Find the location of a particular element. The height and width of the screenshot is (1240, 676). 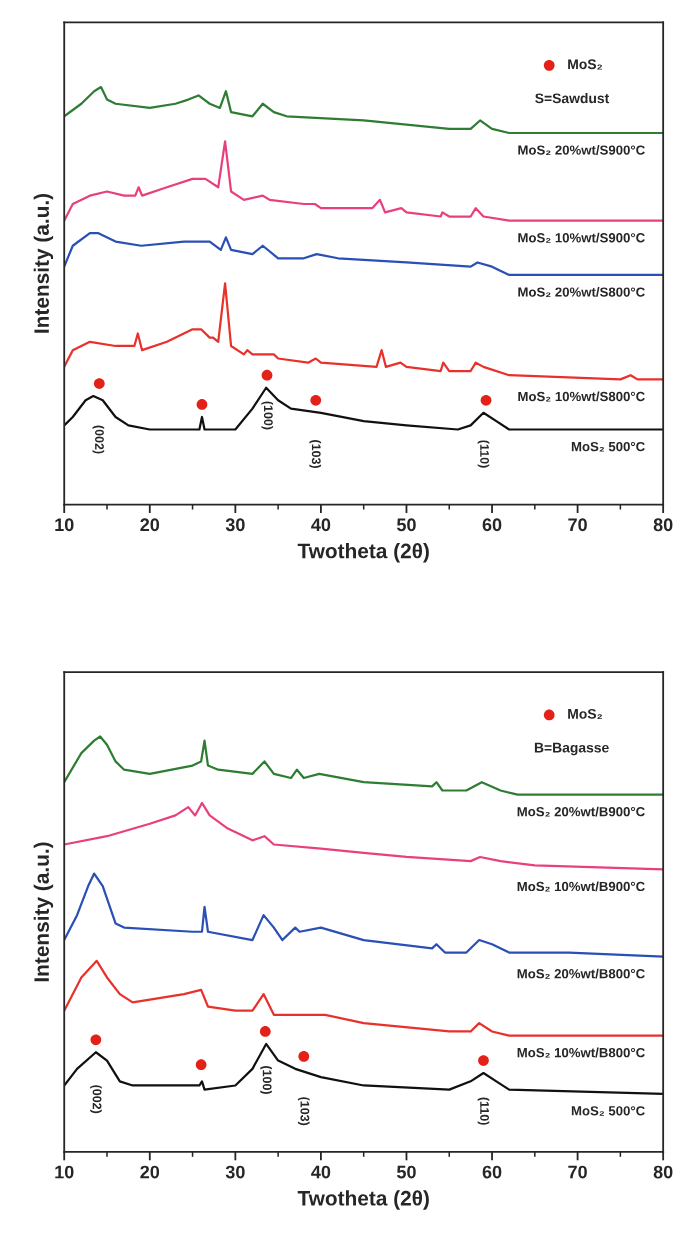

annotation: B=Bagasse is located at coordinates (571, 749).